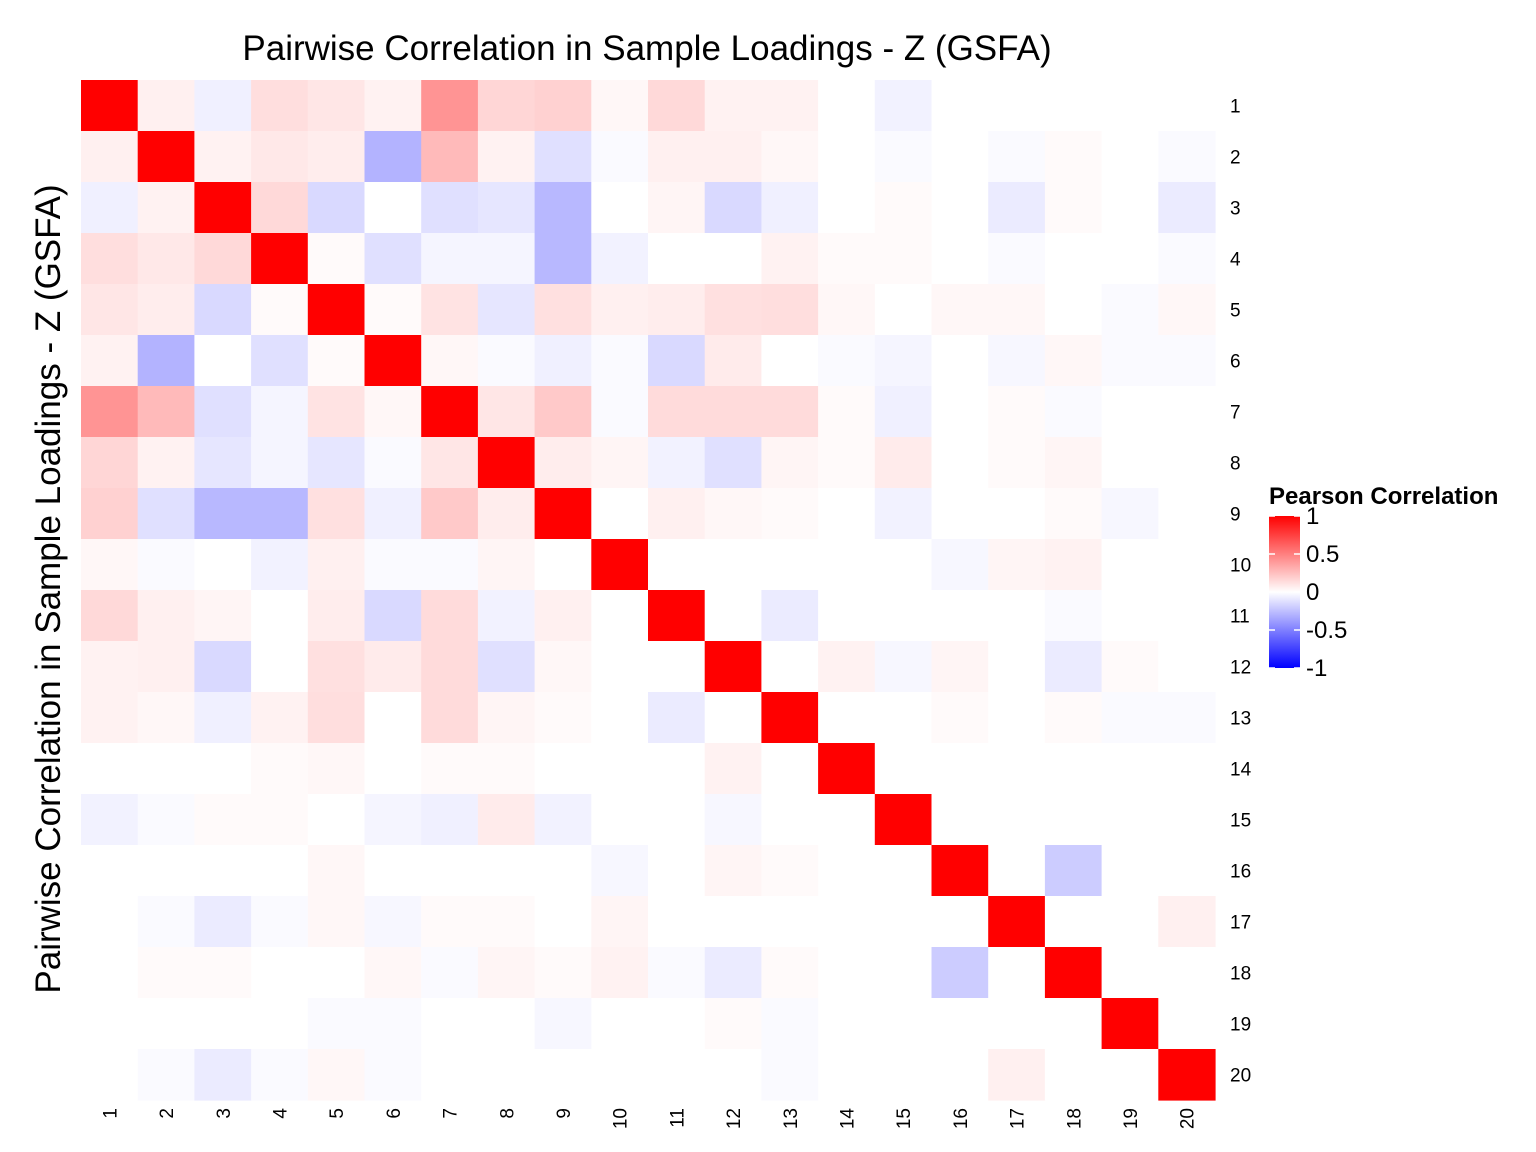 This screenshot has height=1152, width=1536. Describe the element at coordinates (1240, 872) in the screenshot. I see `y-tick-label: 16` at that location.